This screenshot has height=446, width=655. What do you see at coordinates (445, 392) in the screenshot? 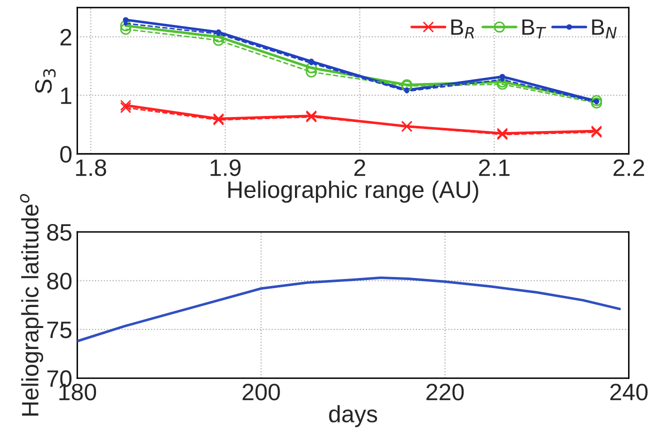
I see `x-tick-label: 220` at bounding box center [445, 392].